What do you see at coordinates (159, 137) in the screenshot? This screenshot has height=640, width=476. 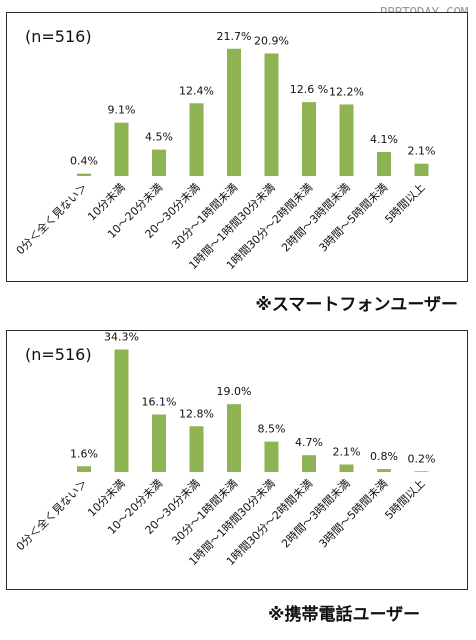 I see `data-label-2: 4.5%` at bounding box center [159, 137].